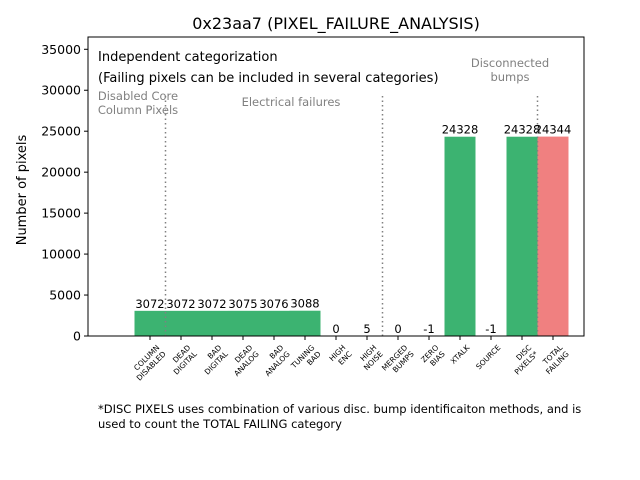 This screenshot has height=480, width=640. Describe the element at coordinates (242, 304) in the screenshot. I see `value-label-3: 3075` at that location.